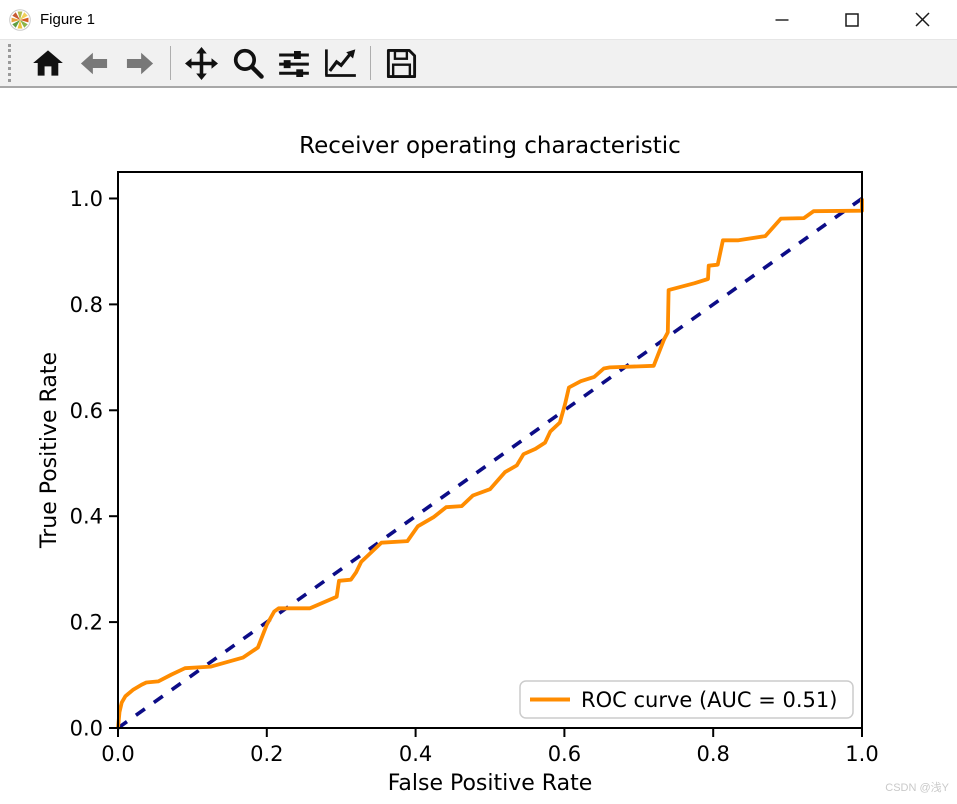  I want to click on configure-subplots-button, so click(293, 63).